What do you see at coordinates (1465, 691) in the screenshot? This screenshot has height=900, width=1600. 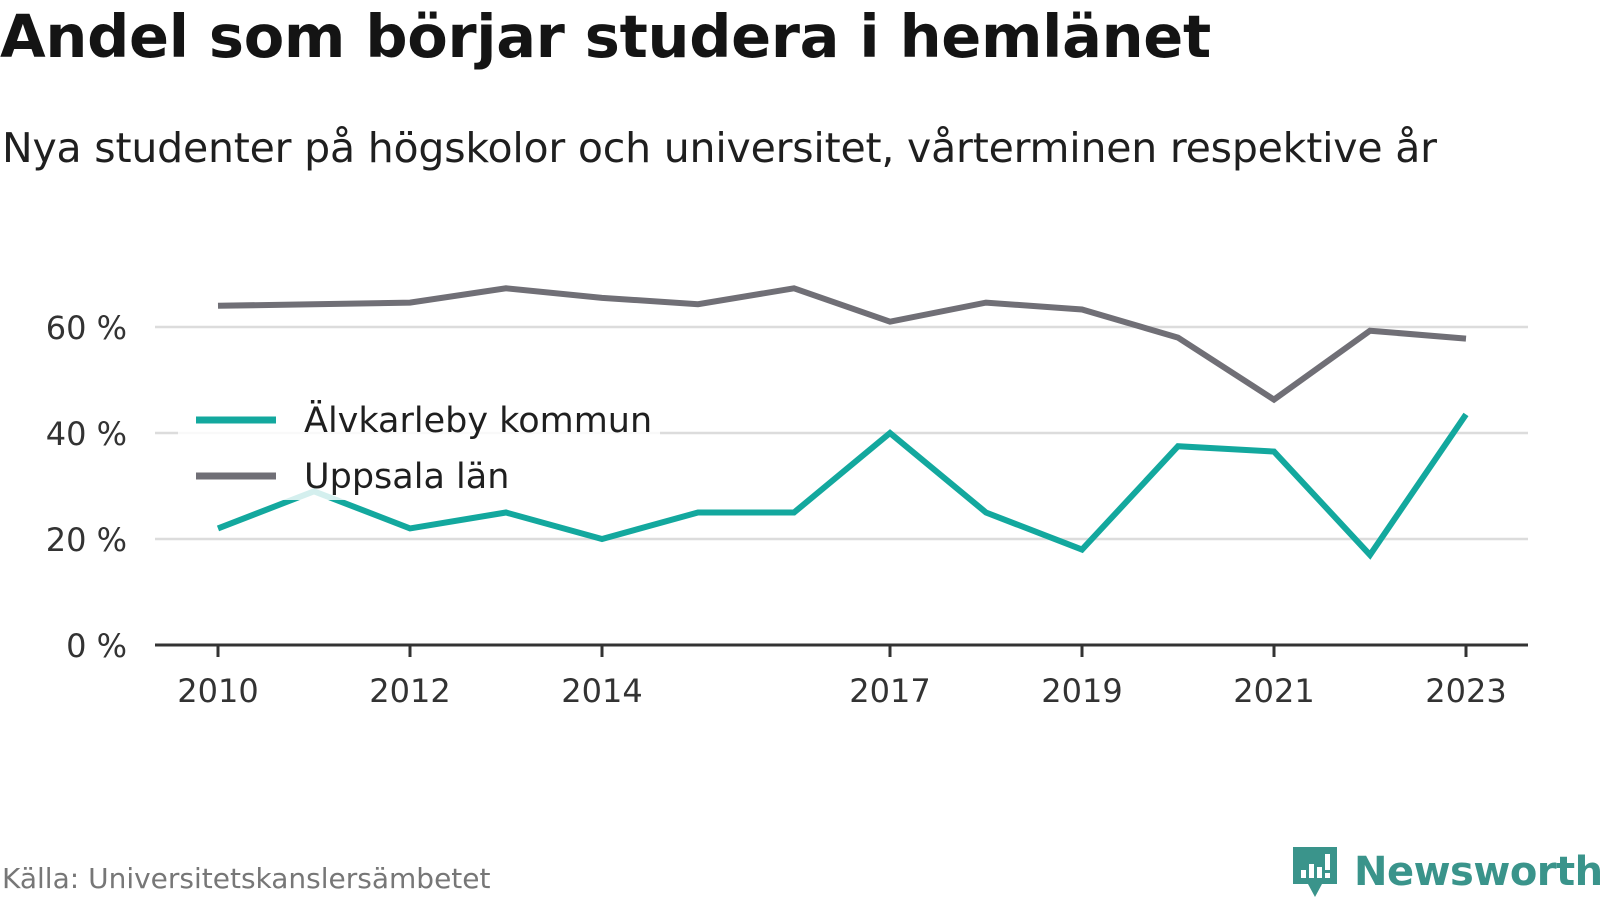 I see `x-tick-label: 2023` at bounding box center [1465, 691].